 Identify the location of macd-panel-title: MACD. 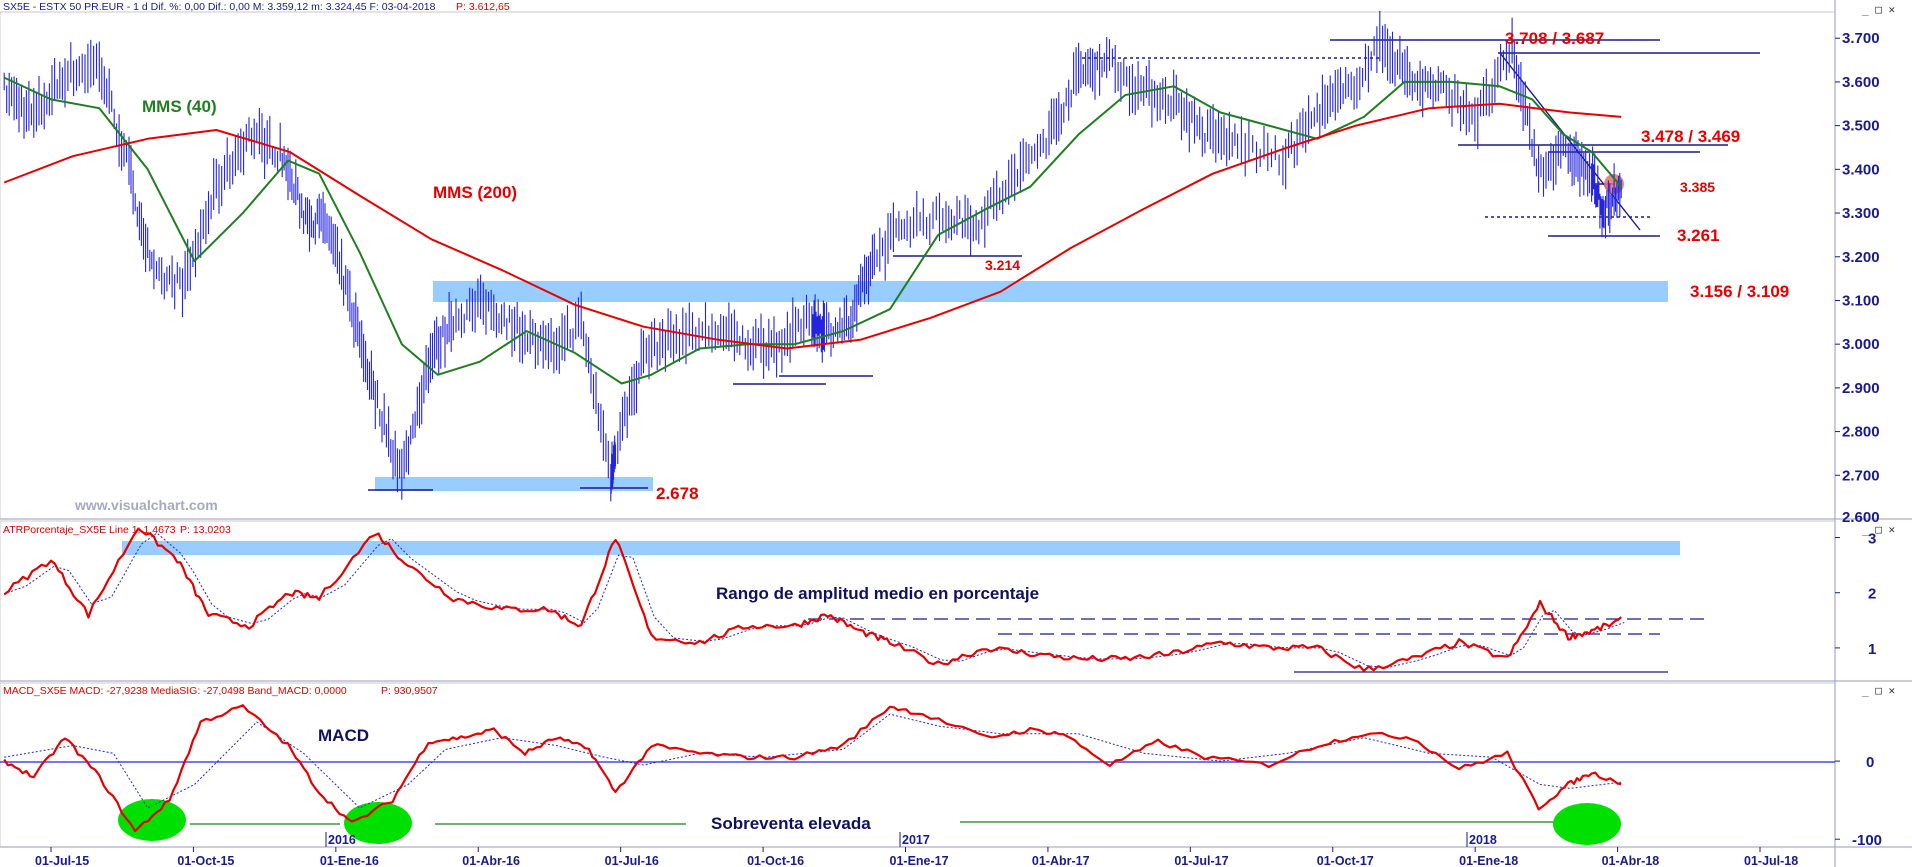
(343, 735).